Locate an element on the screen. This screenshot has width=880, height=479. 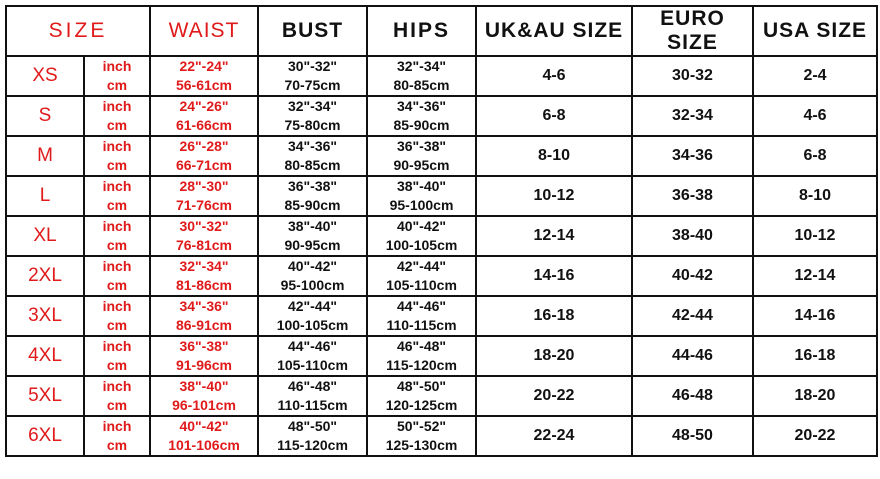
bust-cm: 95-100cm is located at coordinates (312, 286).